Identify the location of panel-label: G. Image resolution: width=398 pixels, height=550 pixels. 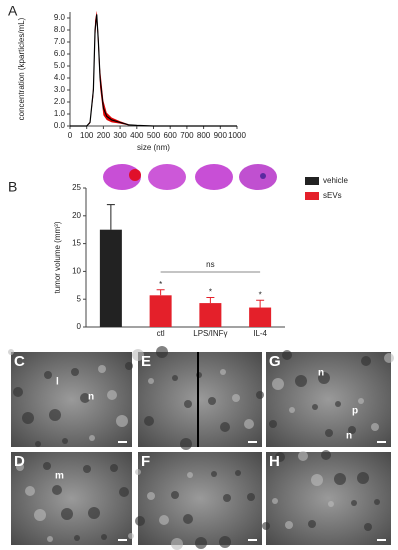
(275, 361).